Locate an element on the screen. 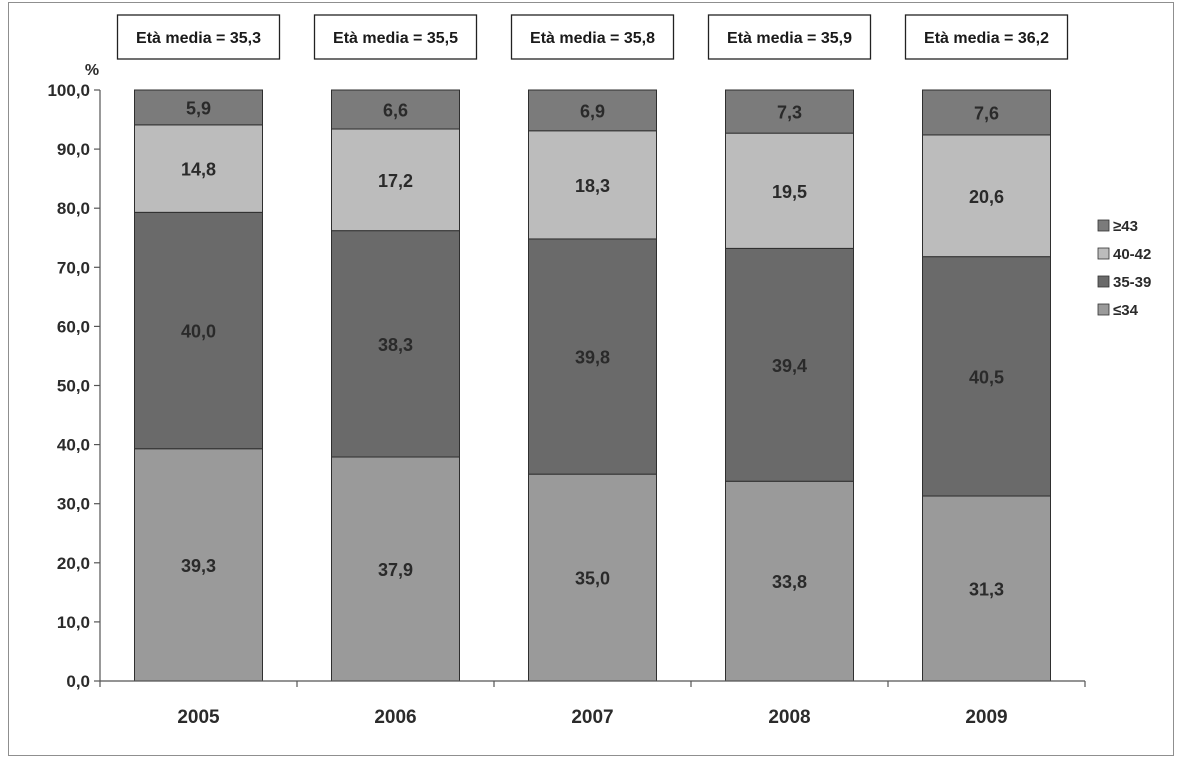 The image size is (1177, 760). data-label: 31,3 is located at coordinates (986, 590).